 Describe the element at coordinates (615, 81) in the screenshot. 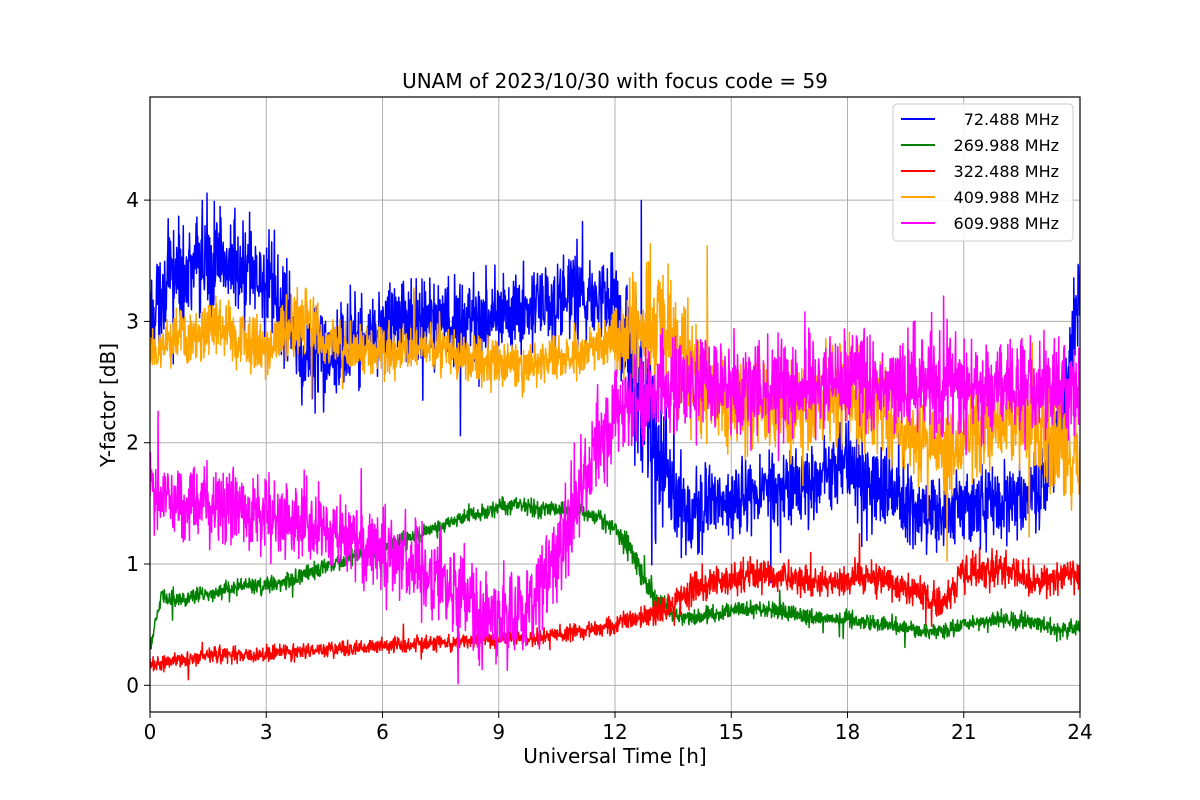

I see `chart-title: UNAM of 2023/10/30 with focus code = 59` at that location.